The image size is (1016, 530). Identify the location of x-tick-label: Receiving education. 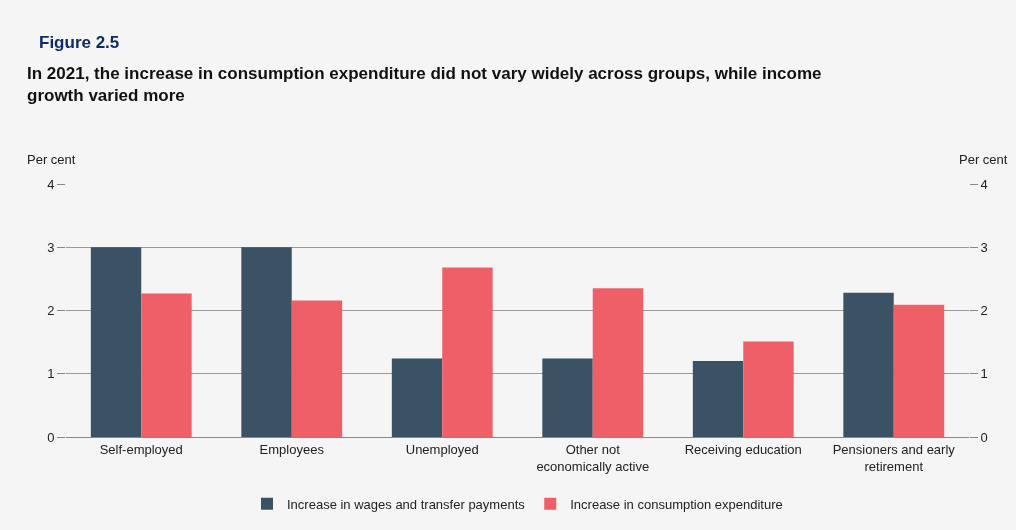
(743, 449).